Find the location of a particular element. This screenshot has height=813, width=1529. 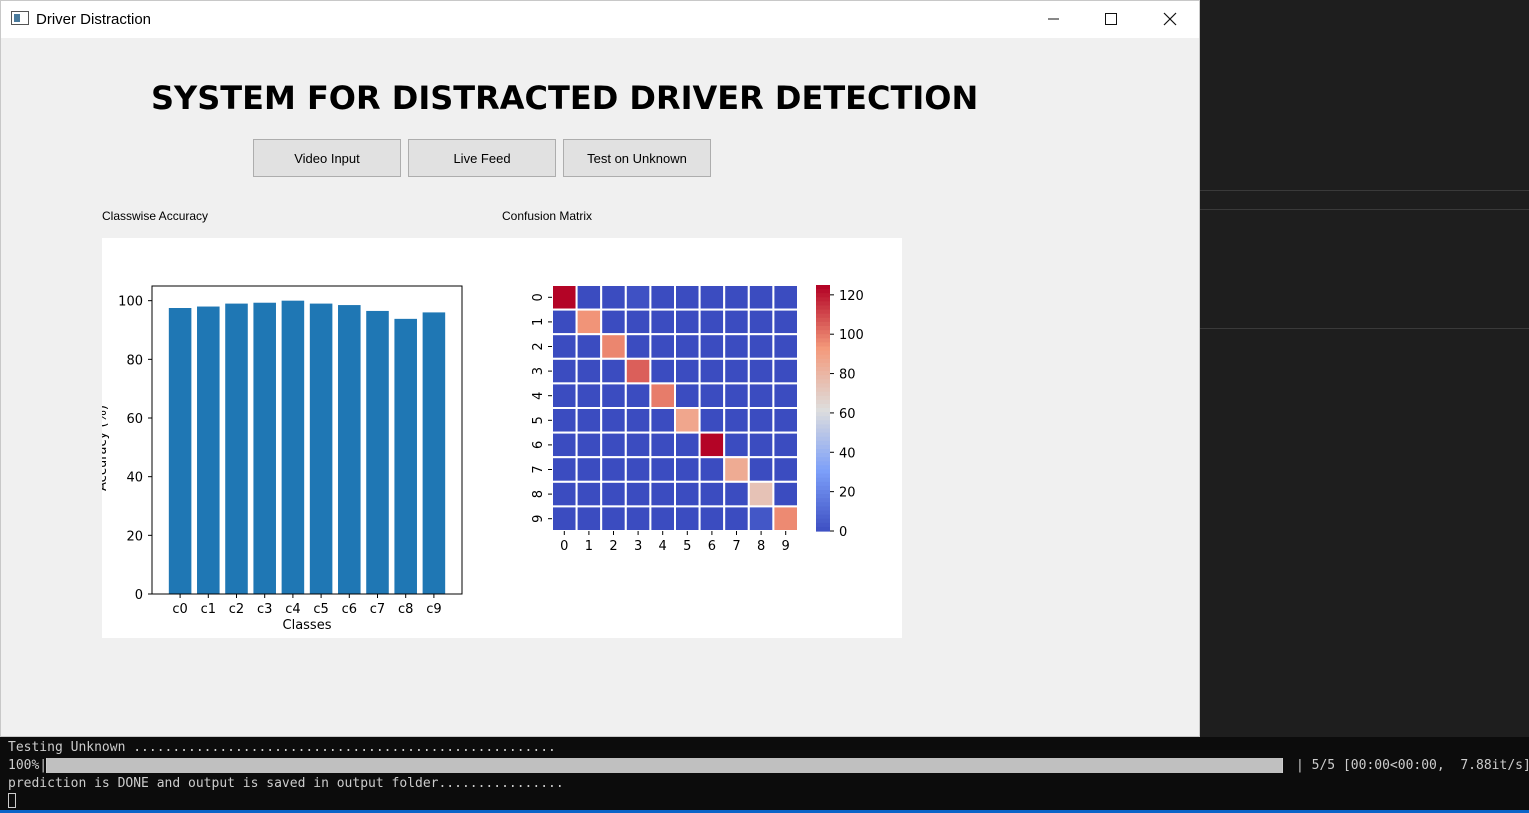

heatmap-y-tick-label: 2 is located at coordinates (538, 346).